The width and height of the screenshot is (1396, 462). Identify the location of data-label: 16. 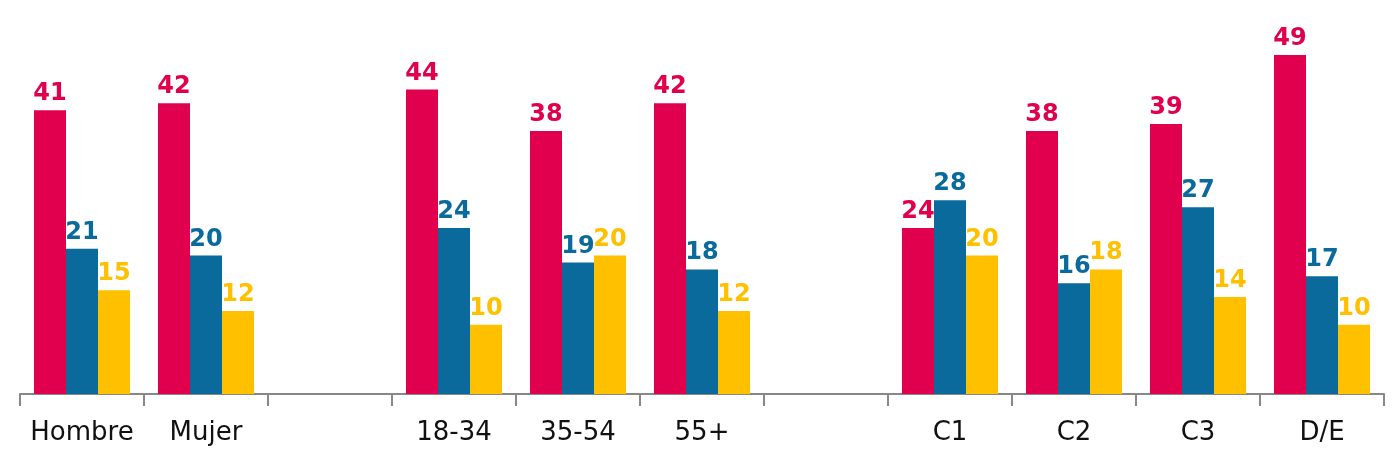
(1074, 265).